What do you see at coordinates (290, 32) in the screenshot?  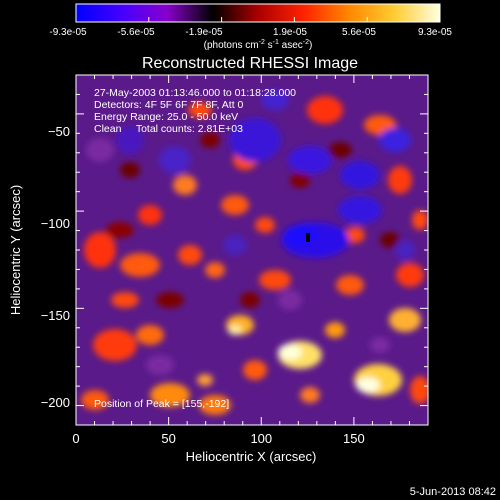 I see `colorbar-tick-3: 1.9e-05` at bounding box center [290, 32].